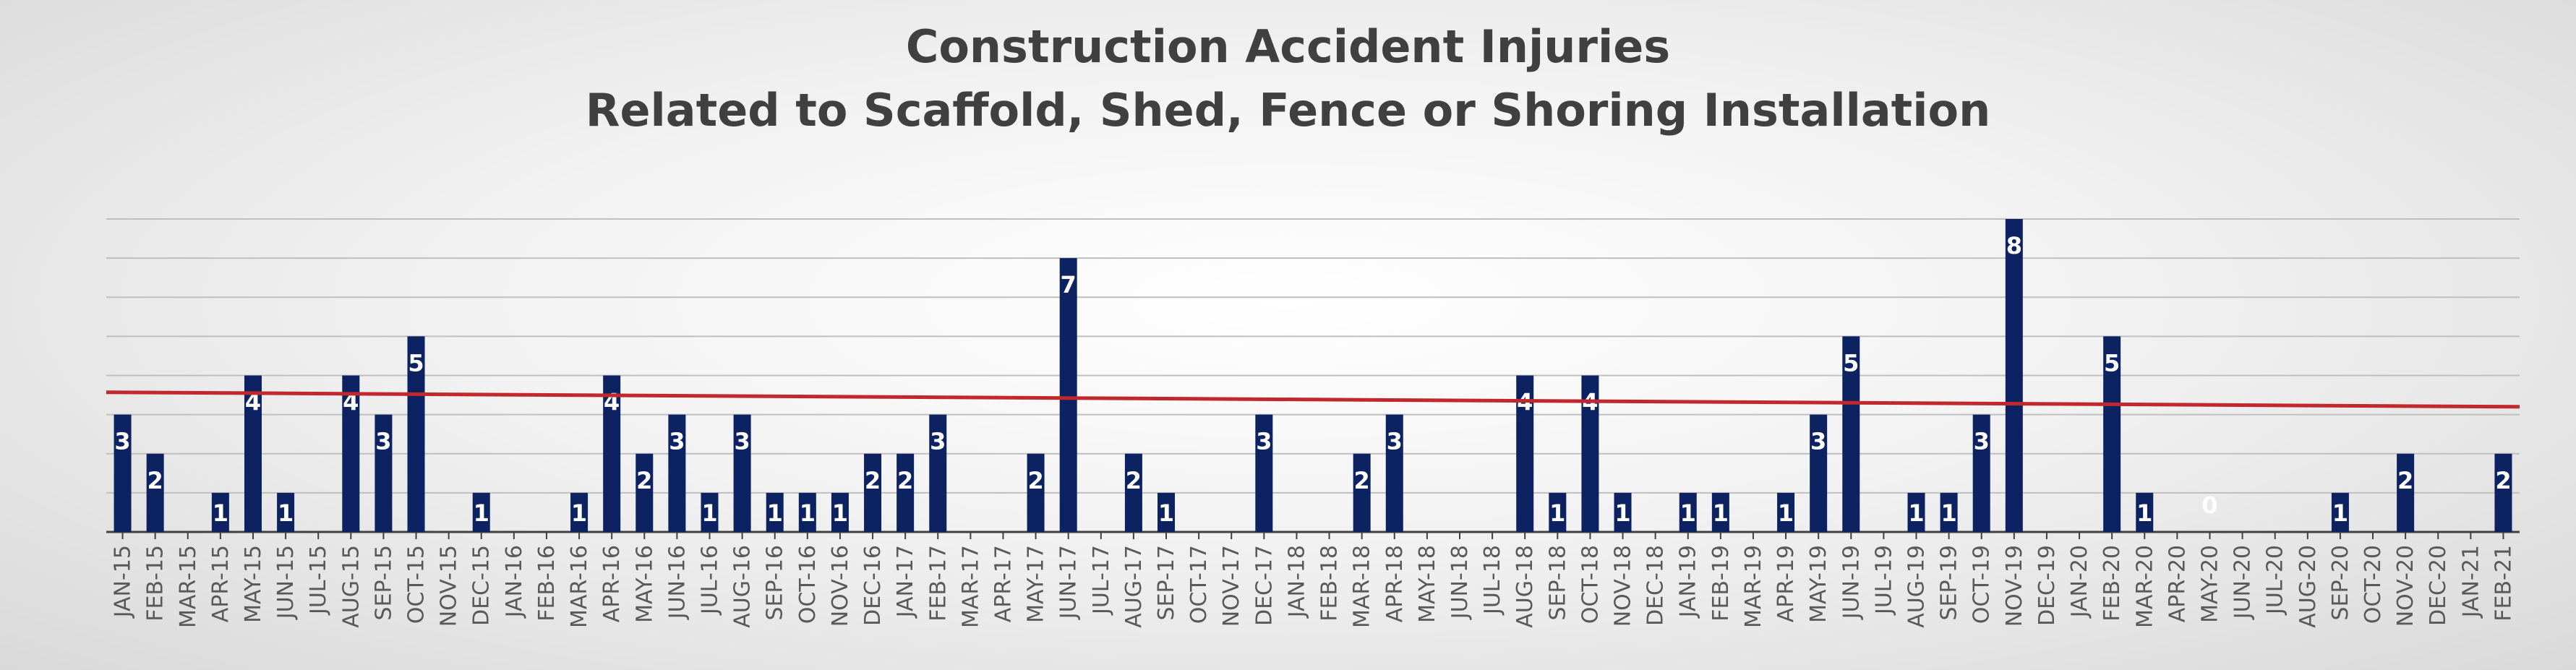 Image resolution: width=2576 pixels, height=670 pixels. What do you see at coordinates (1313, 400) in the screenshot?
I see `trend-line` at bounding box center [1313, 400].